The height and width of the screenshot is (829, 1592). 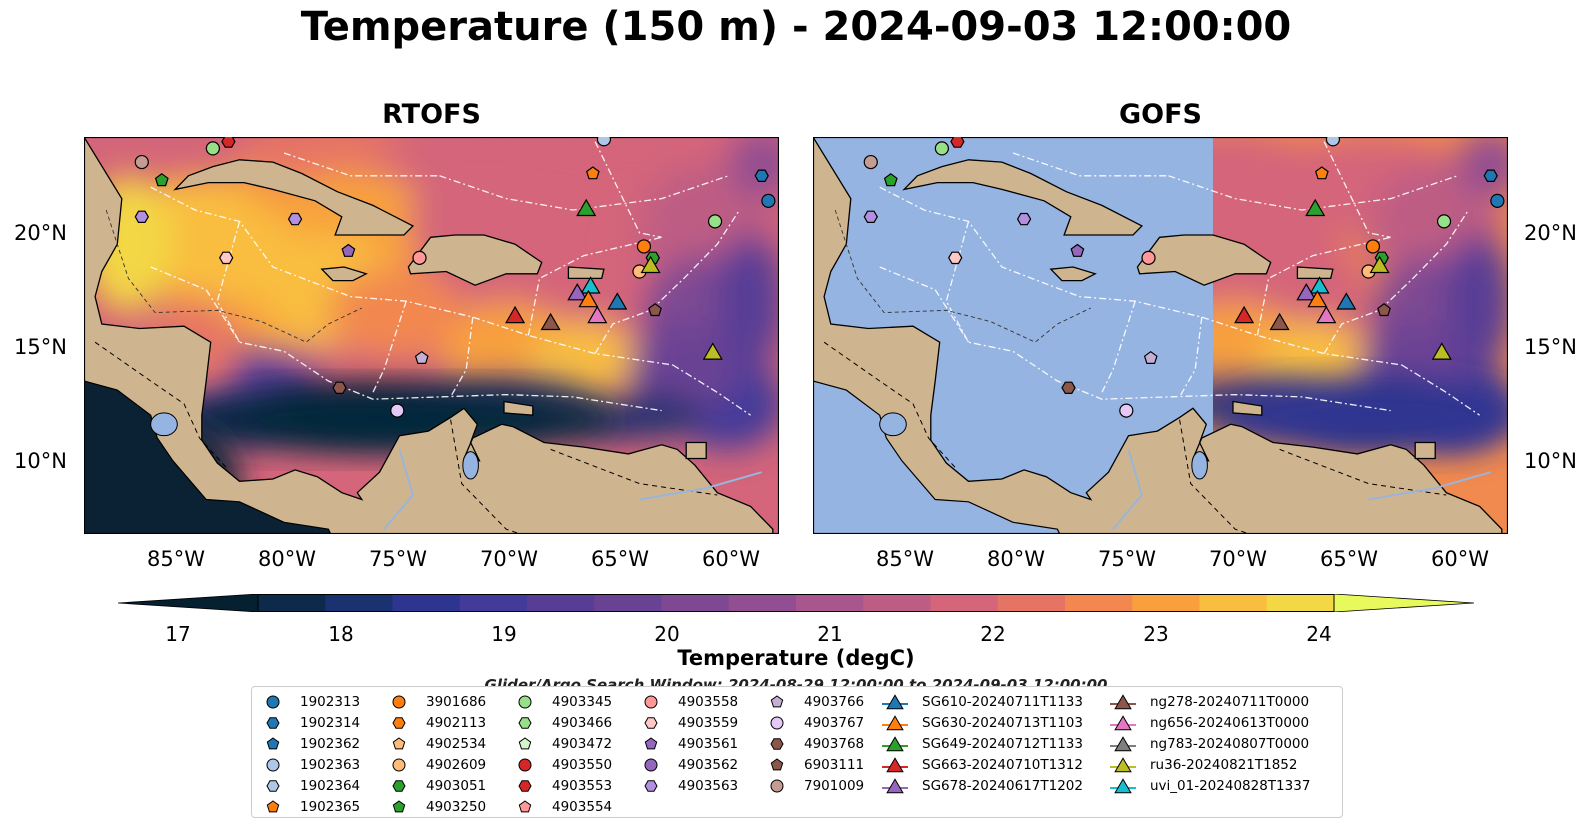 I want to click on marker-rtofs-uvi_01-20240828T1337, so click(x=590, y=285).